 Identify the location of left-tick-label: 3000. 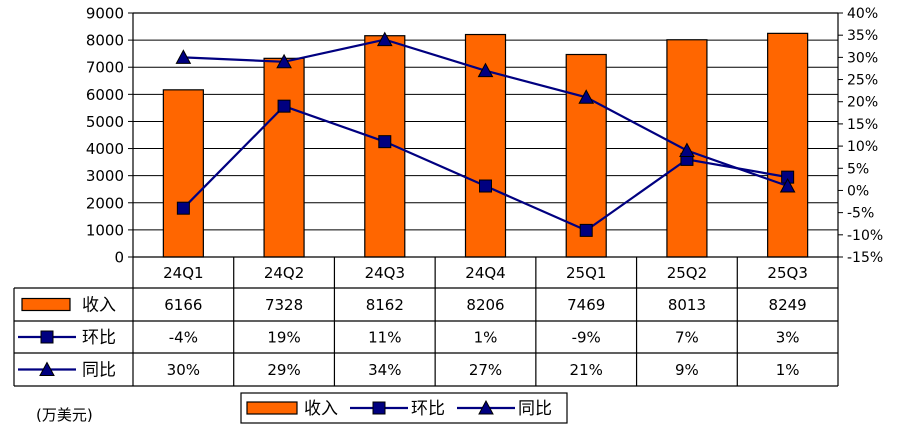
(105, 176).